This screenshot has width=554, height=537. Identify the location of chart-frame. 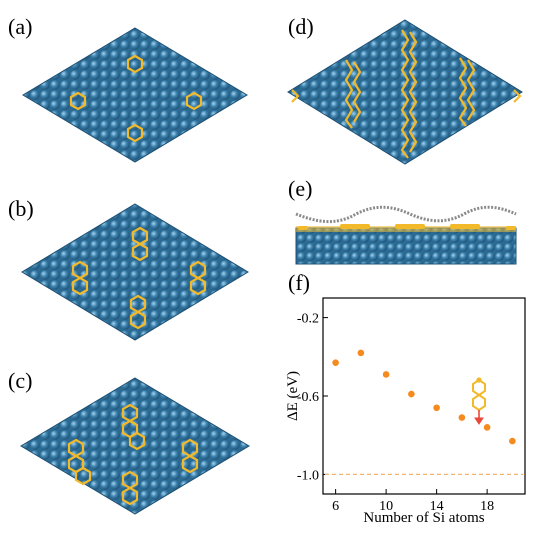
(424, 396).